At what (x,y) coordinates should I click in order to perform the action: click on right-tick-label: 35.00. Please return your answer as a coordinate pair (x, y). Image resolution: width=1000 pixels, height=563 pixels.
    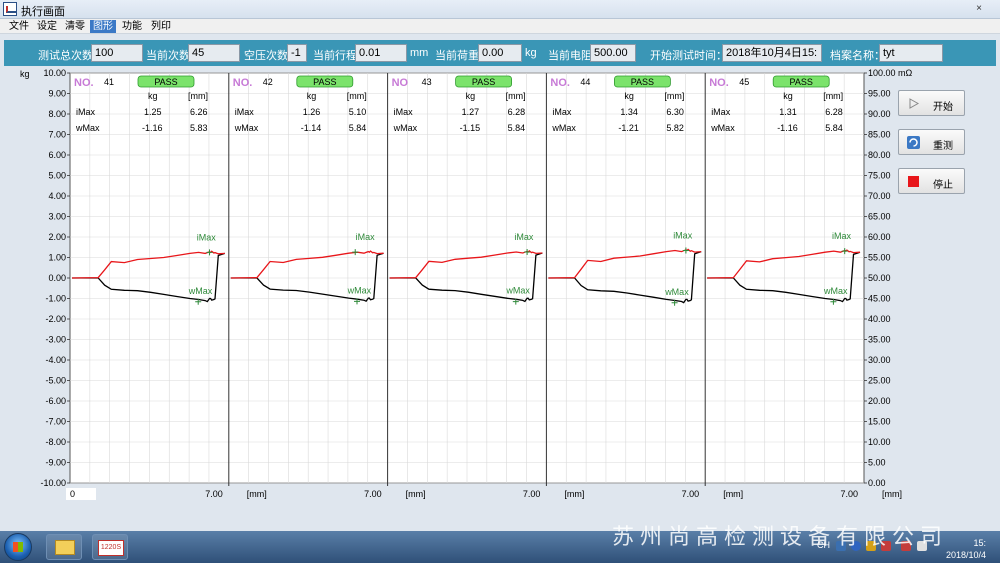
    Looking at the image, I should click on (879, 340).